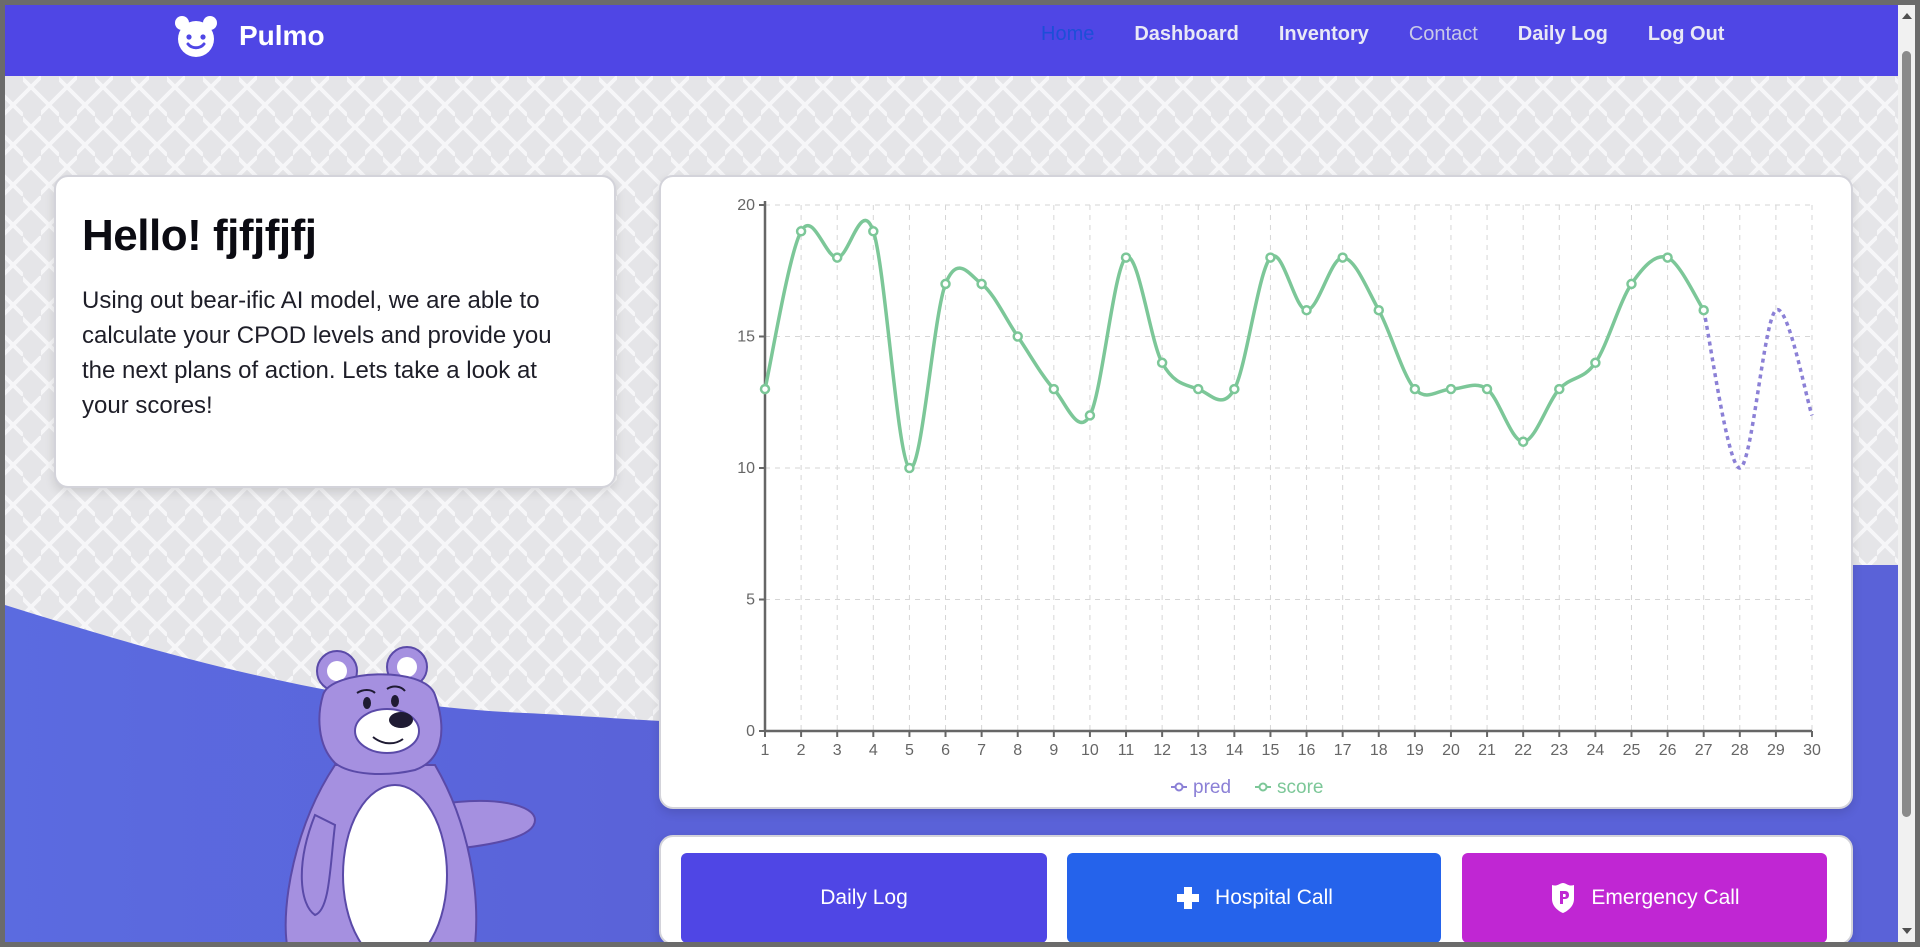  What do you see at coordinates (1906, 434) in the screenshot?
I see `scroll-thumb` at bounding box center [1906, 434].